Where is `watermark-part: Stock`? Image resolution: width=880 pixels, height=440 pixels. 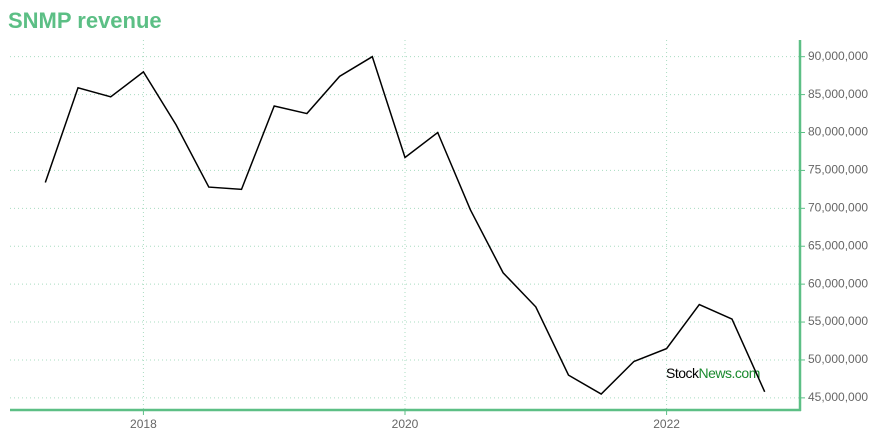
watermark-part: Stock is located at coordinates (683, 373).